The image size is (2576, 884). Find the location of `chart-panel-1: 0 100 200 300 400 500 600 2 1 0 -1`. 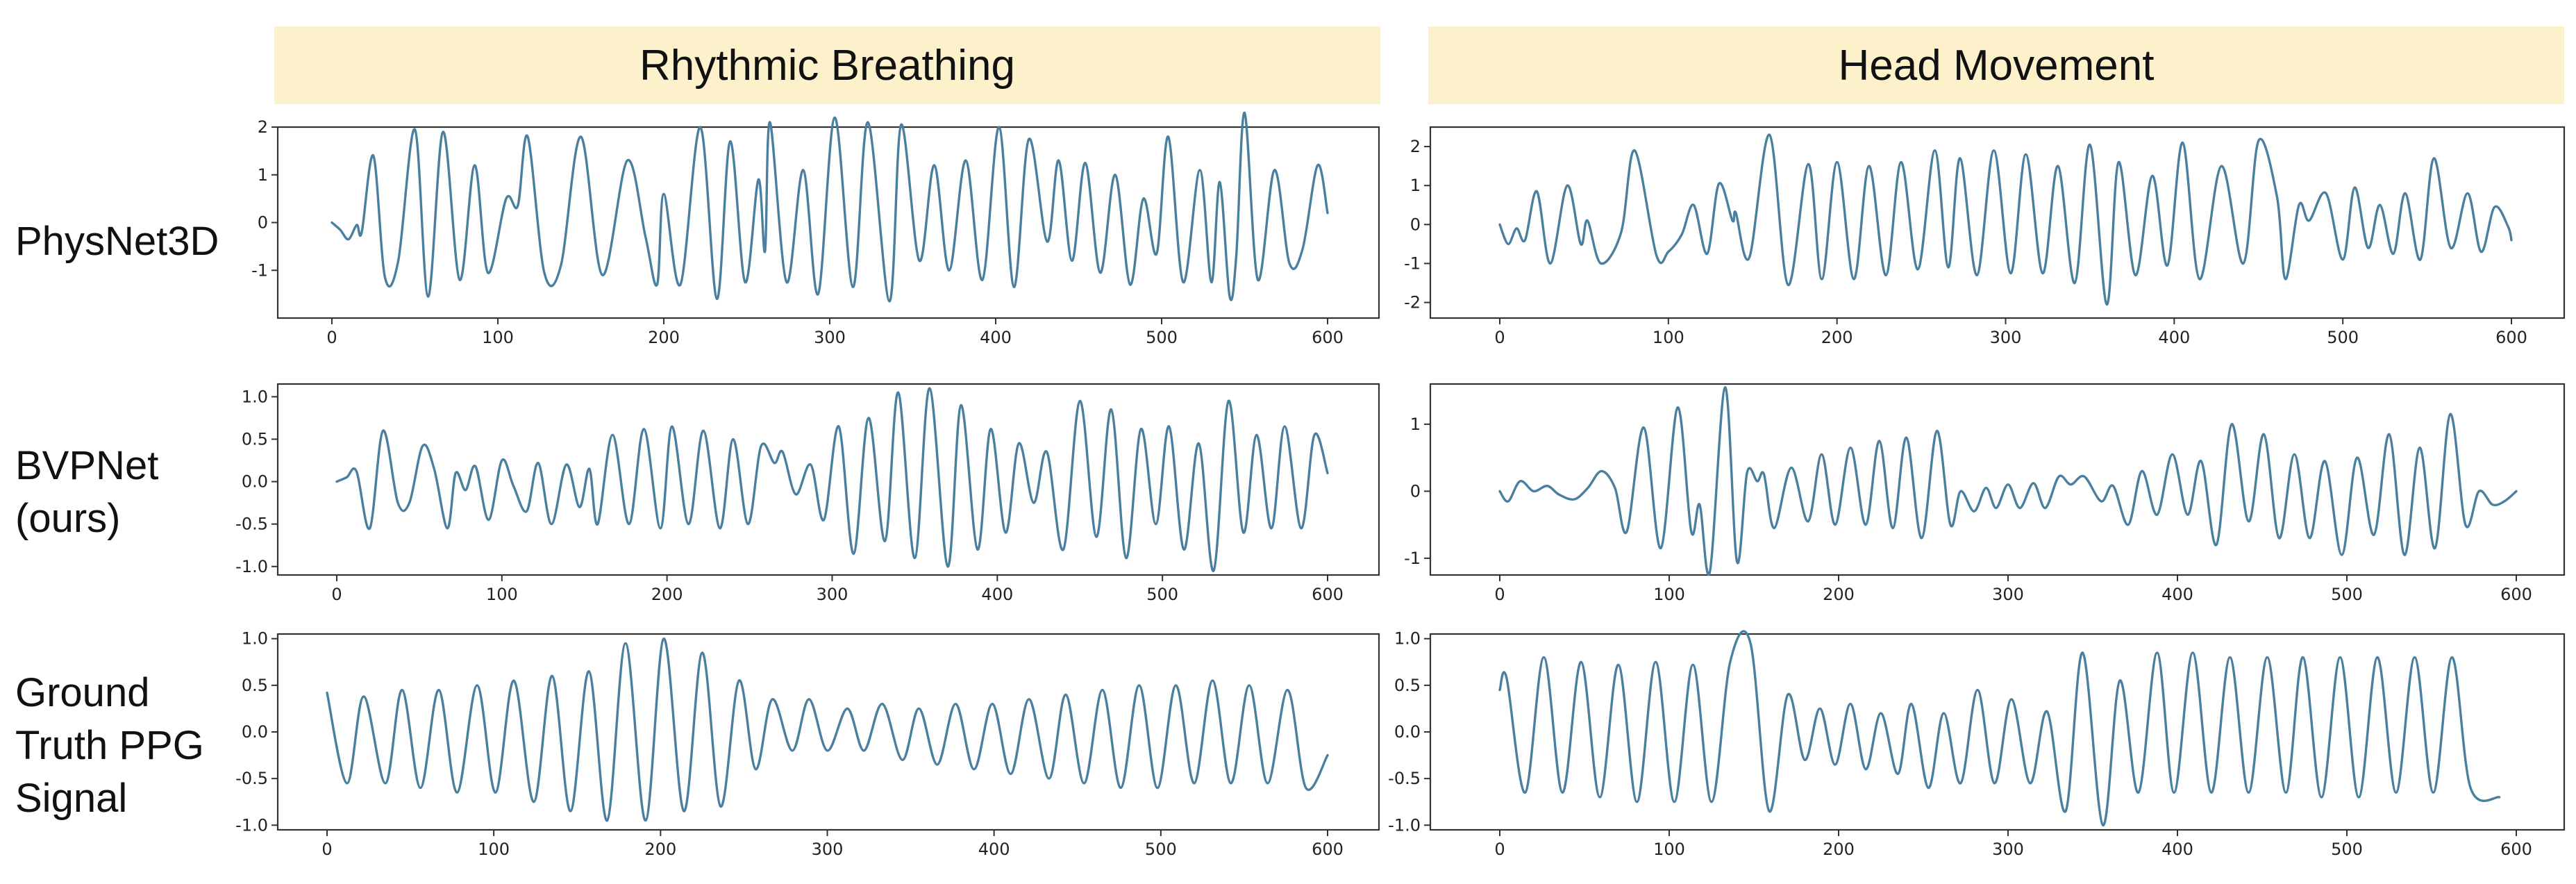

chart-panel-1: 0 100 200 300 400 500 600 2 1 0 -1 is located at coordinates (815, 229).